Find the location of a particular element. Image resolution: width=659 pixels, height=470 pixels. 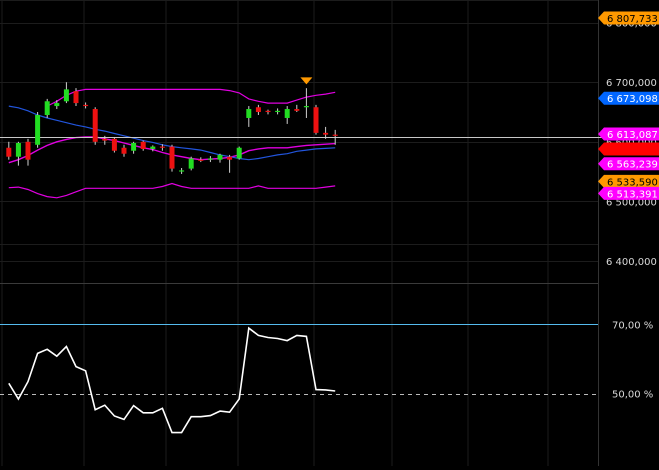

price-tag-label: 6 613,087 is located at coordinates (632, 135).